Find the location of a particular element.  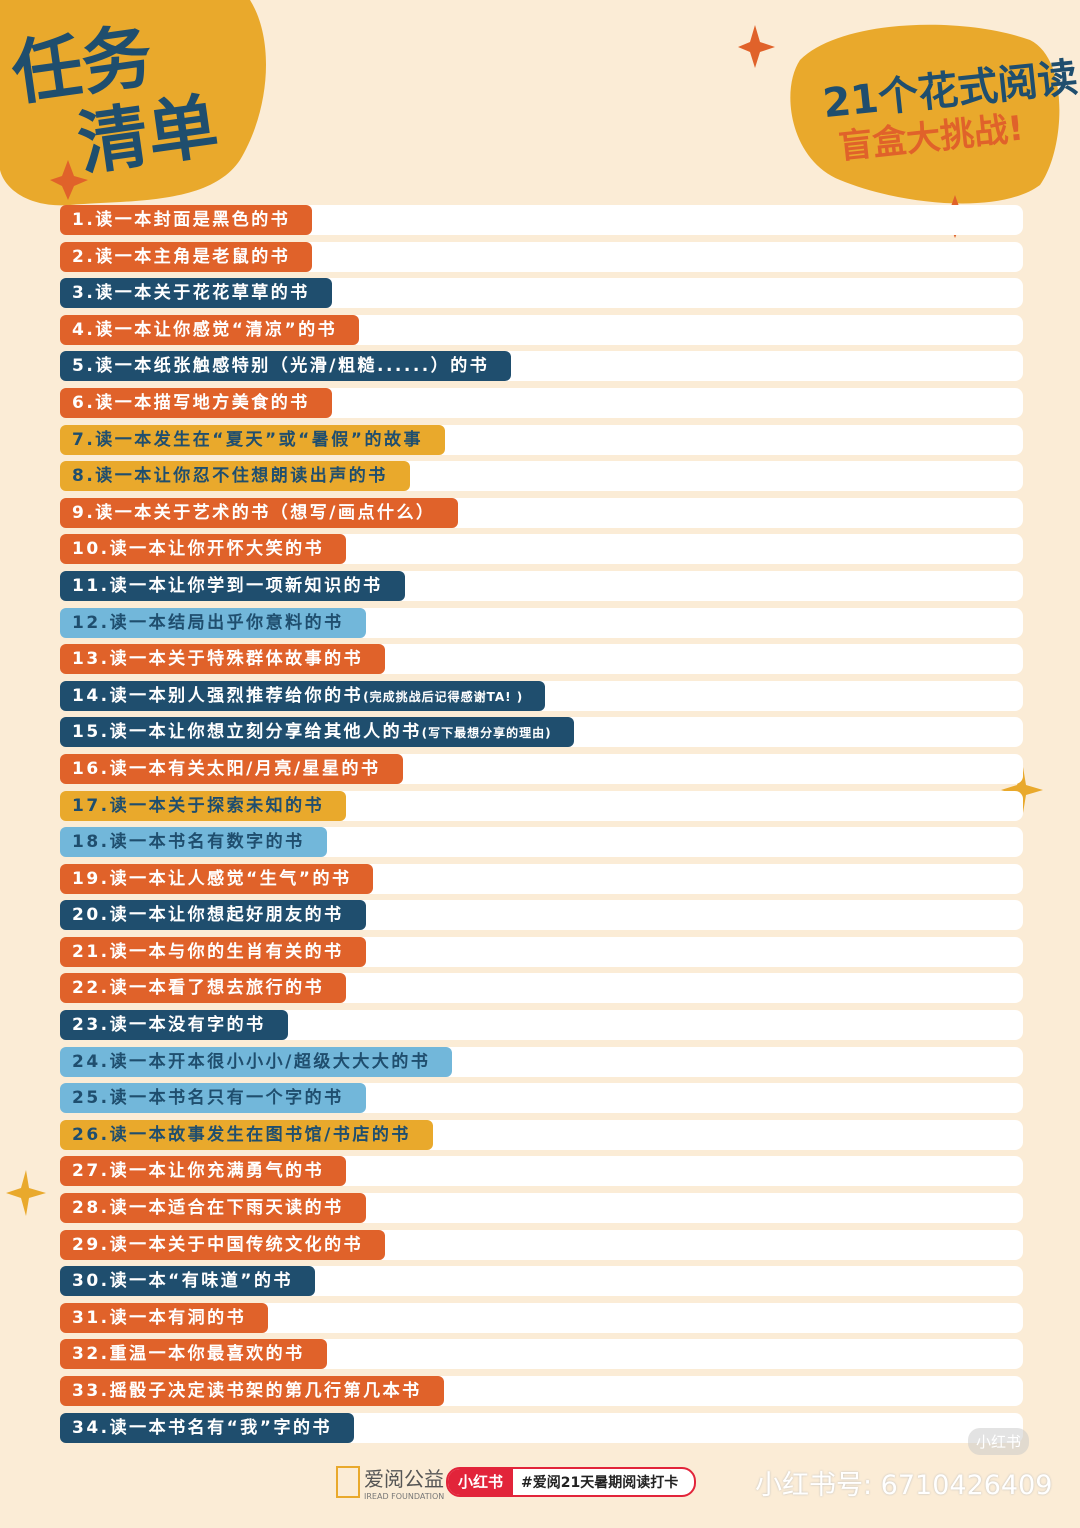

task-label: 29.读一本关于中国传统文化的书 is located at coordinates (223, 1244).